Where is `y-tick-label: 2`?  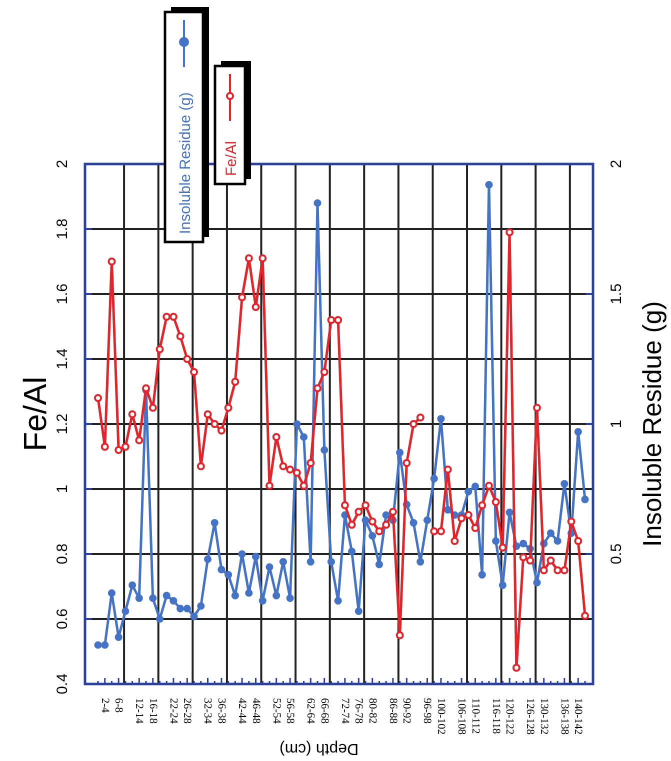
y-tick-label: 2 is located at coordinates (62, 164).